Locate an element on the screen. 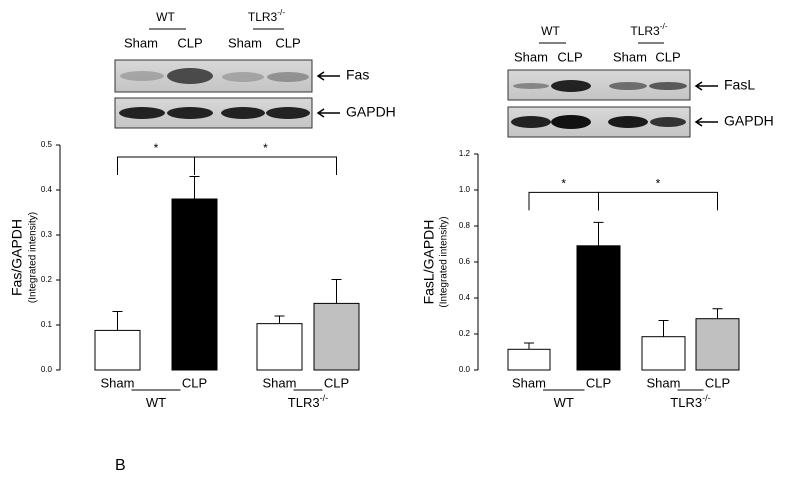 The height and width of the screenshot is (486, 800). y-tick-label: 1.2 is located at coordinates (465, 153).